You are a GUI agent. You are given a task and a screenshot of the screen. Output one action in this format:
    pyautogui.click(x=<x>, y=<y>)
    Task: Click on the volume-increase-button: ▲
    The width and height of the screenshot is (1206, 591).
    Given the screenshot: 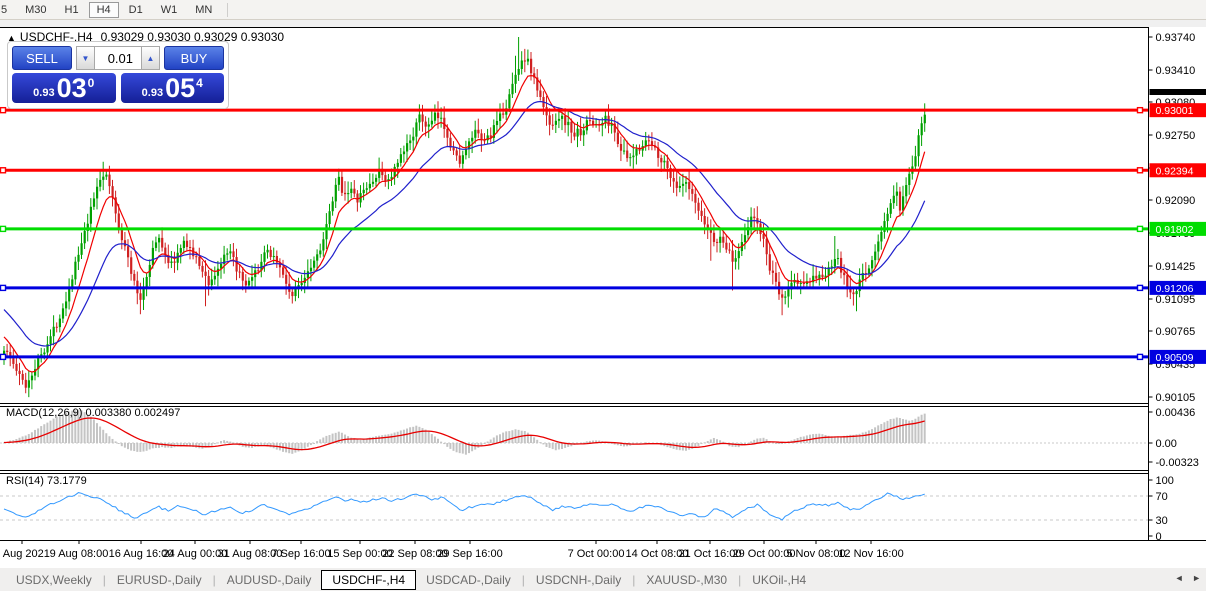 What is the action you would take?
    pyautogui.click(x=150, y=58)
    